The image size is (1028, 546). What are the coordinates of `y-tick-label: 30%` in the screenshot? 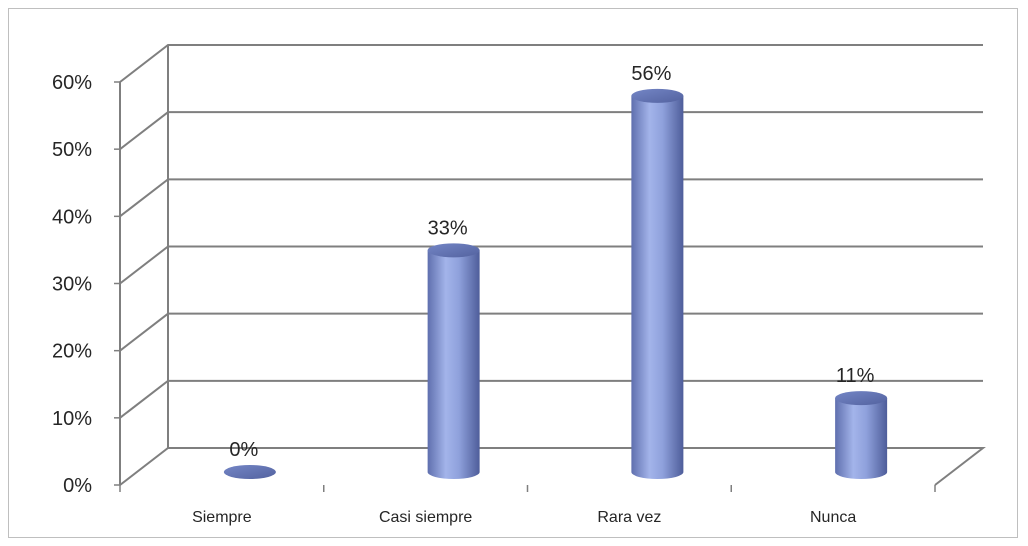 It's located at (72, 285).